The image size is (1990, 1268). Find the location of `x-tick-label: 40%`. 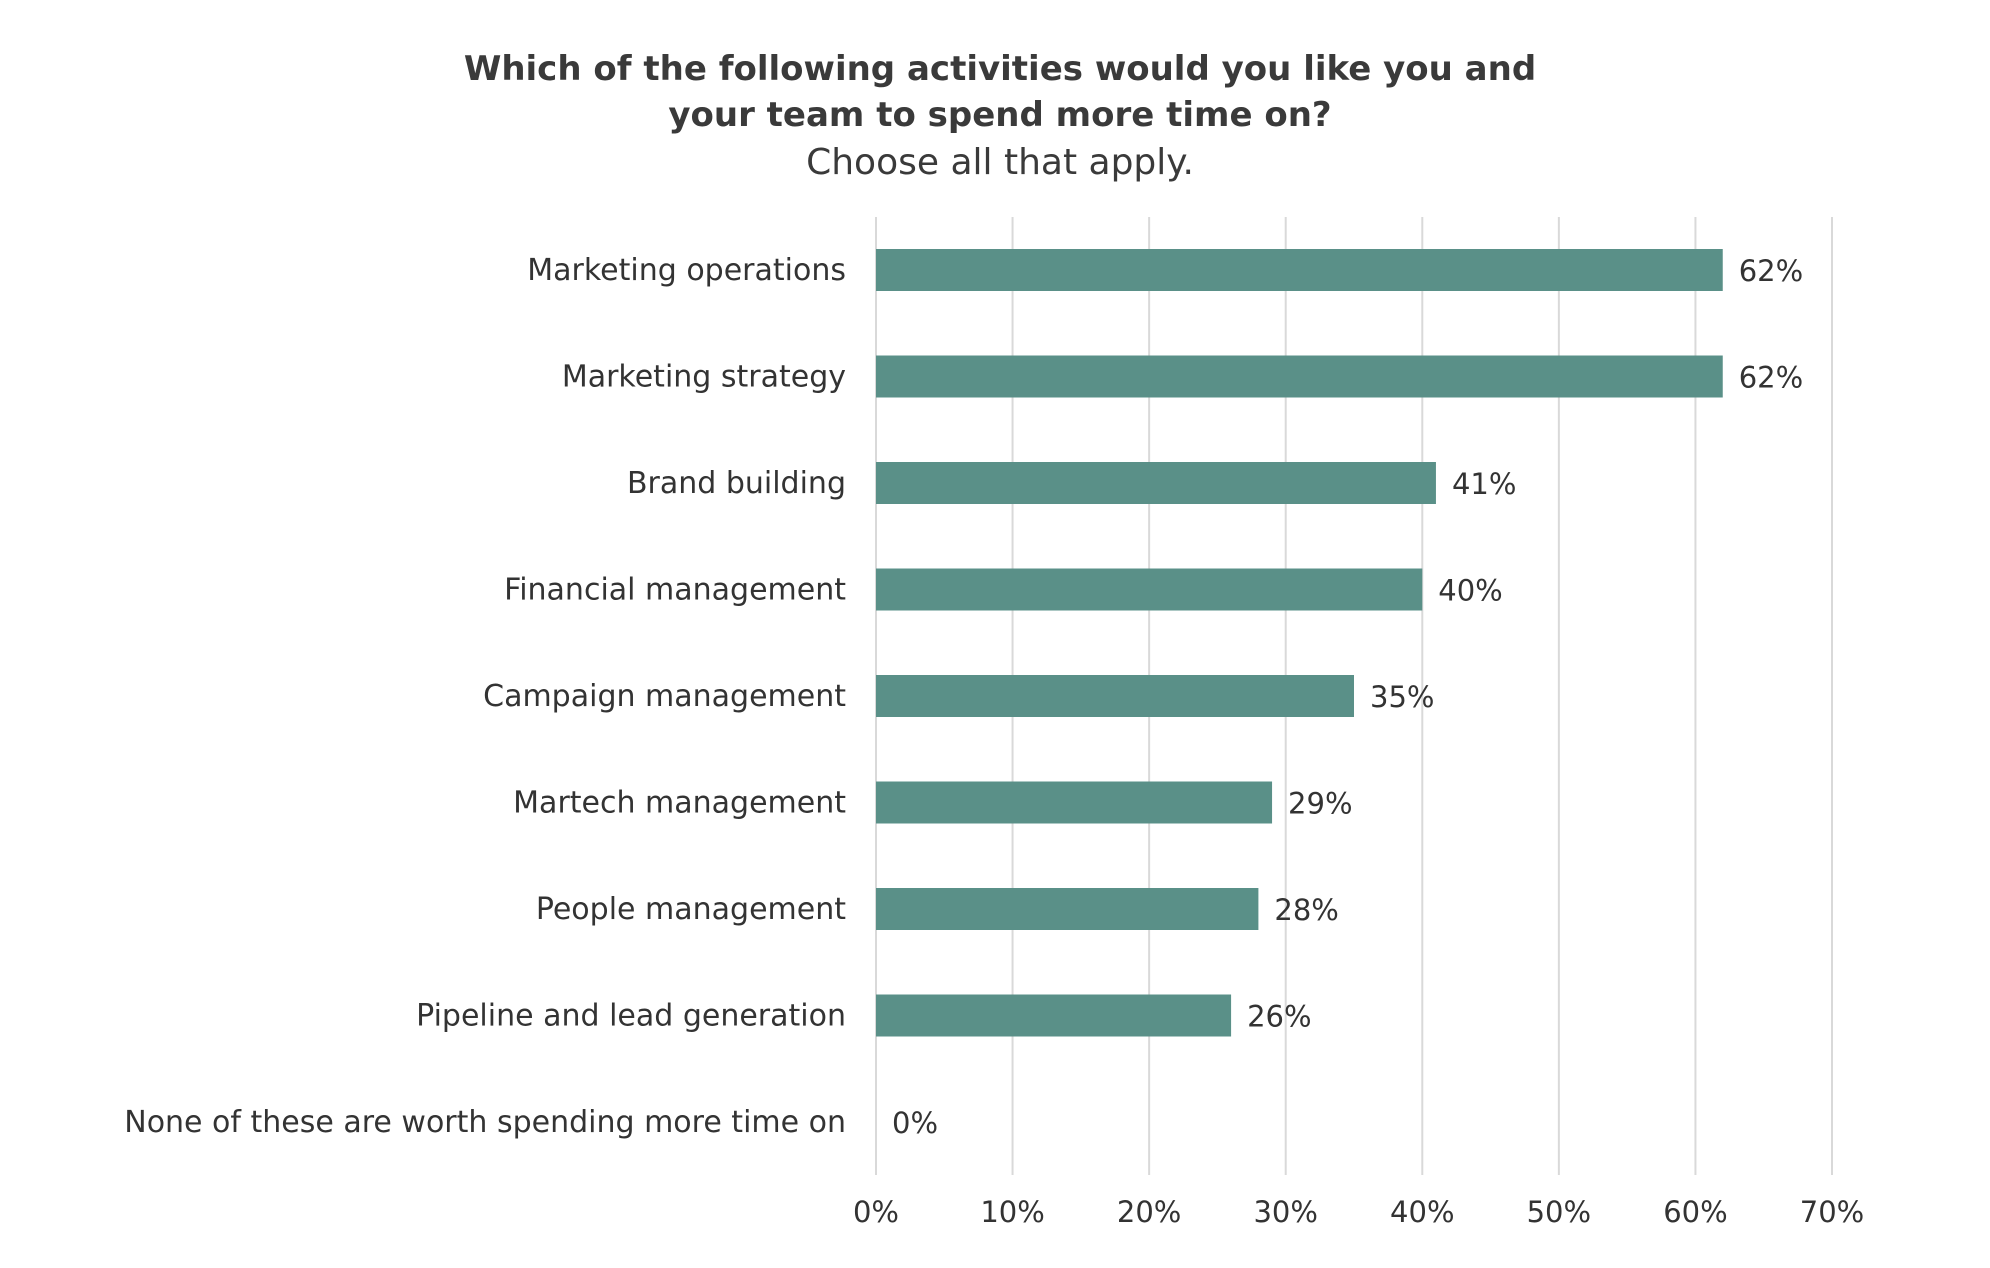

x-tick-label: 40% is located at coordinates (1422, 1212).